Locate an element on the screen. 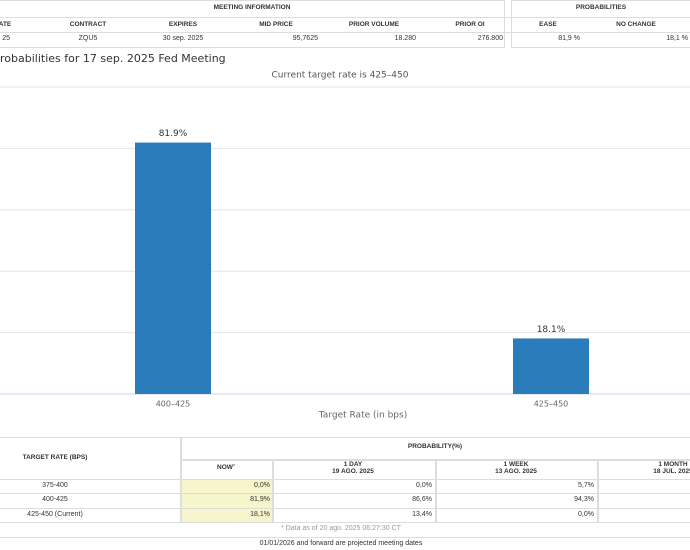  cell: 95,7625 is located at coordinates (305, 38).